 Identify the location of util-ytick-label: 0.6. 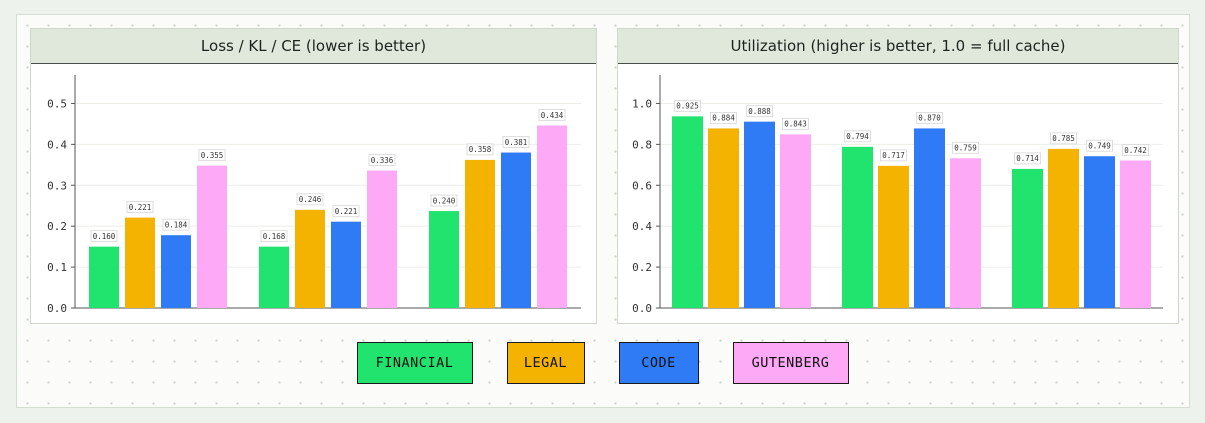
(642, 185).